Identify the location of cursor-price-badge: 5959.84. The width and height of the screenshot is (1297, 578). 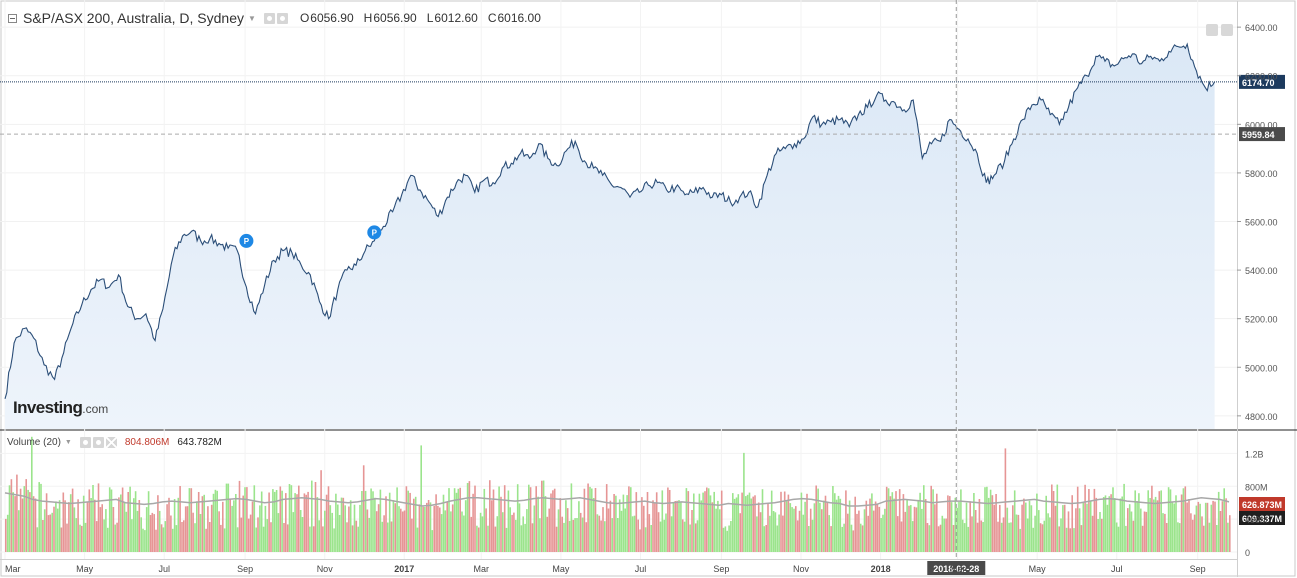
(1258, 135).